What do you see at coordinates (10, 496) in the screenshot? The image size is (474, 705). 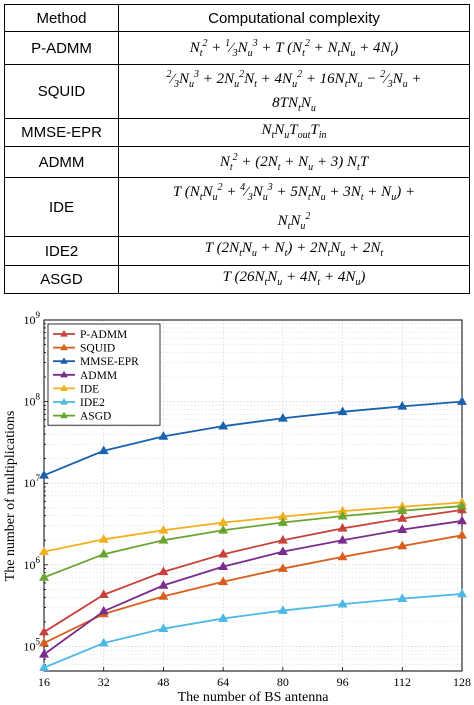 I see `y-axis-label: The number of multiplications` at bounding box center [10, 496].